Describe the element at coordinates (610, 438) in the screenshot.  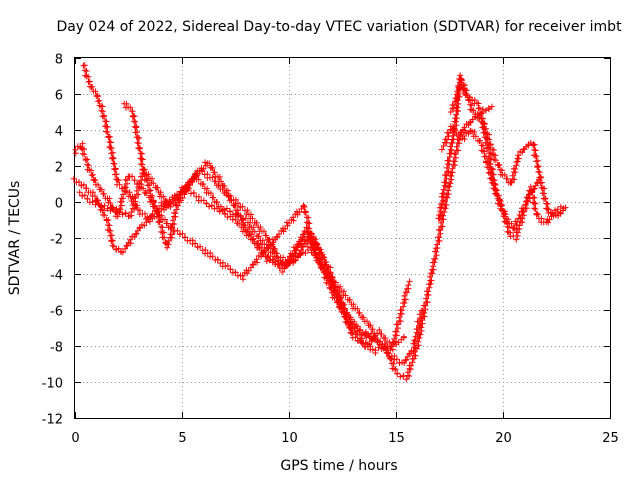
I see `x-tick-label: 25` at that location.